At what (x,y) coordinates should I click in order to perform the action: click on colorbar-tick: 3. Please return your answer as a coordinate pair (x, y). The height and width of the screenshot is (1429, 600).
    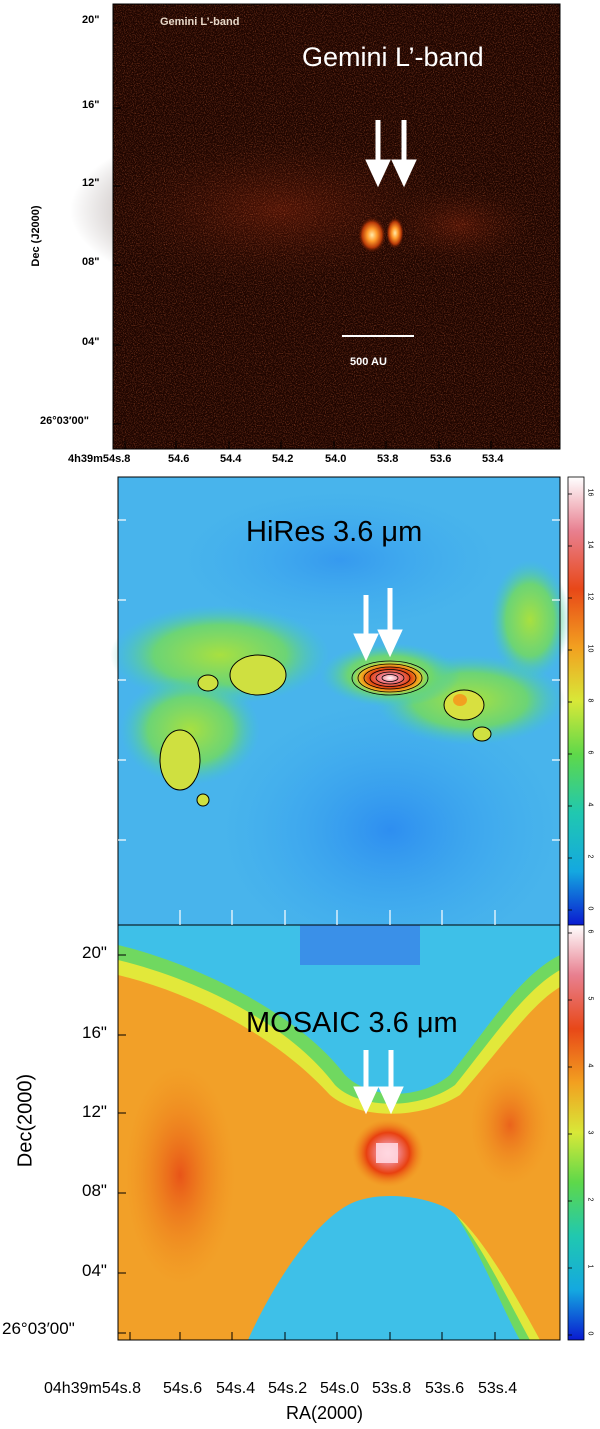
    Looking at the image, I should click on (590, 1132).